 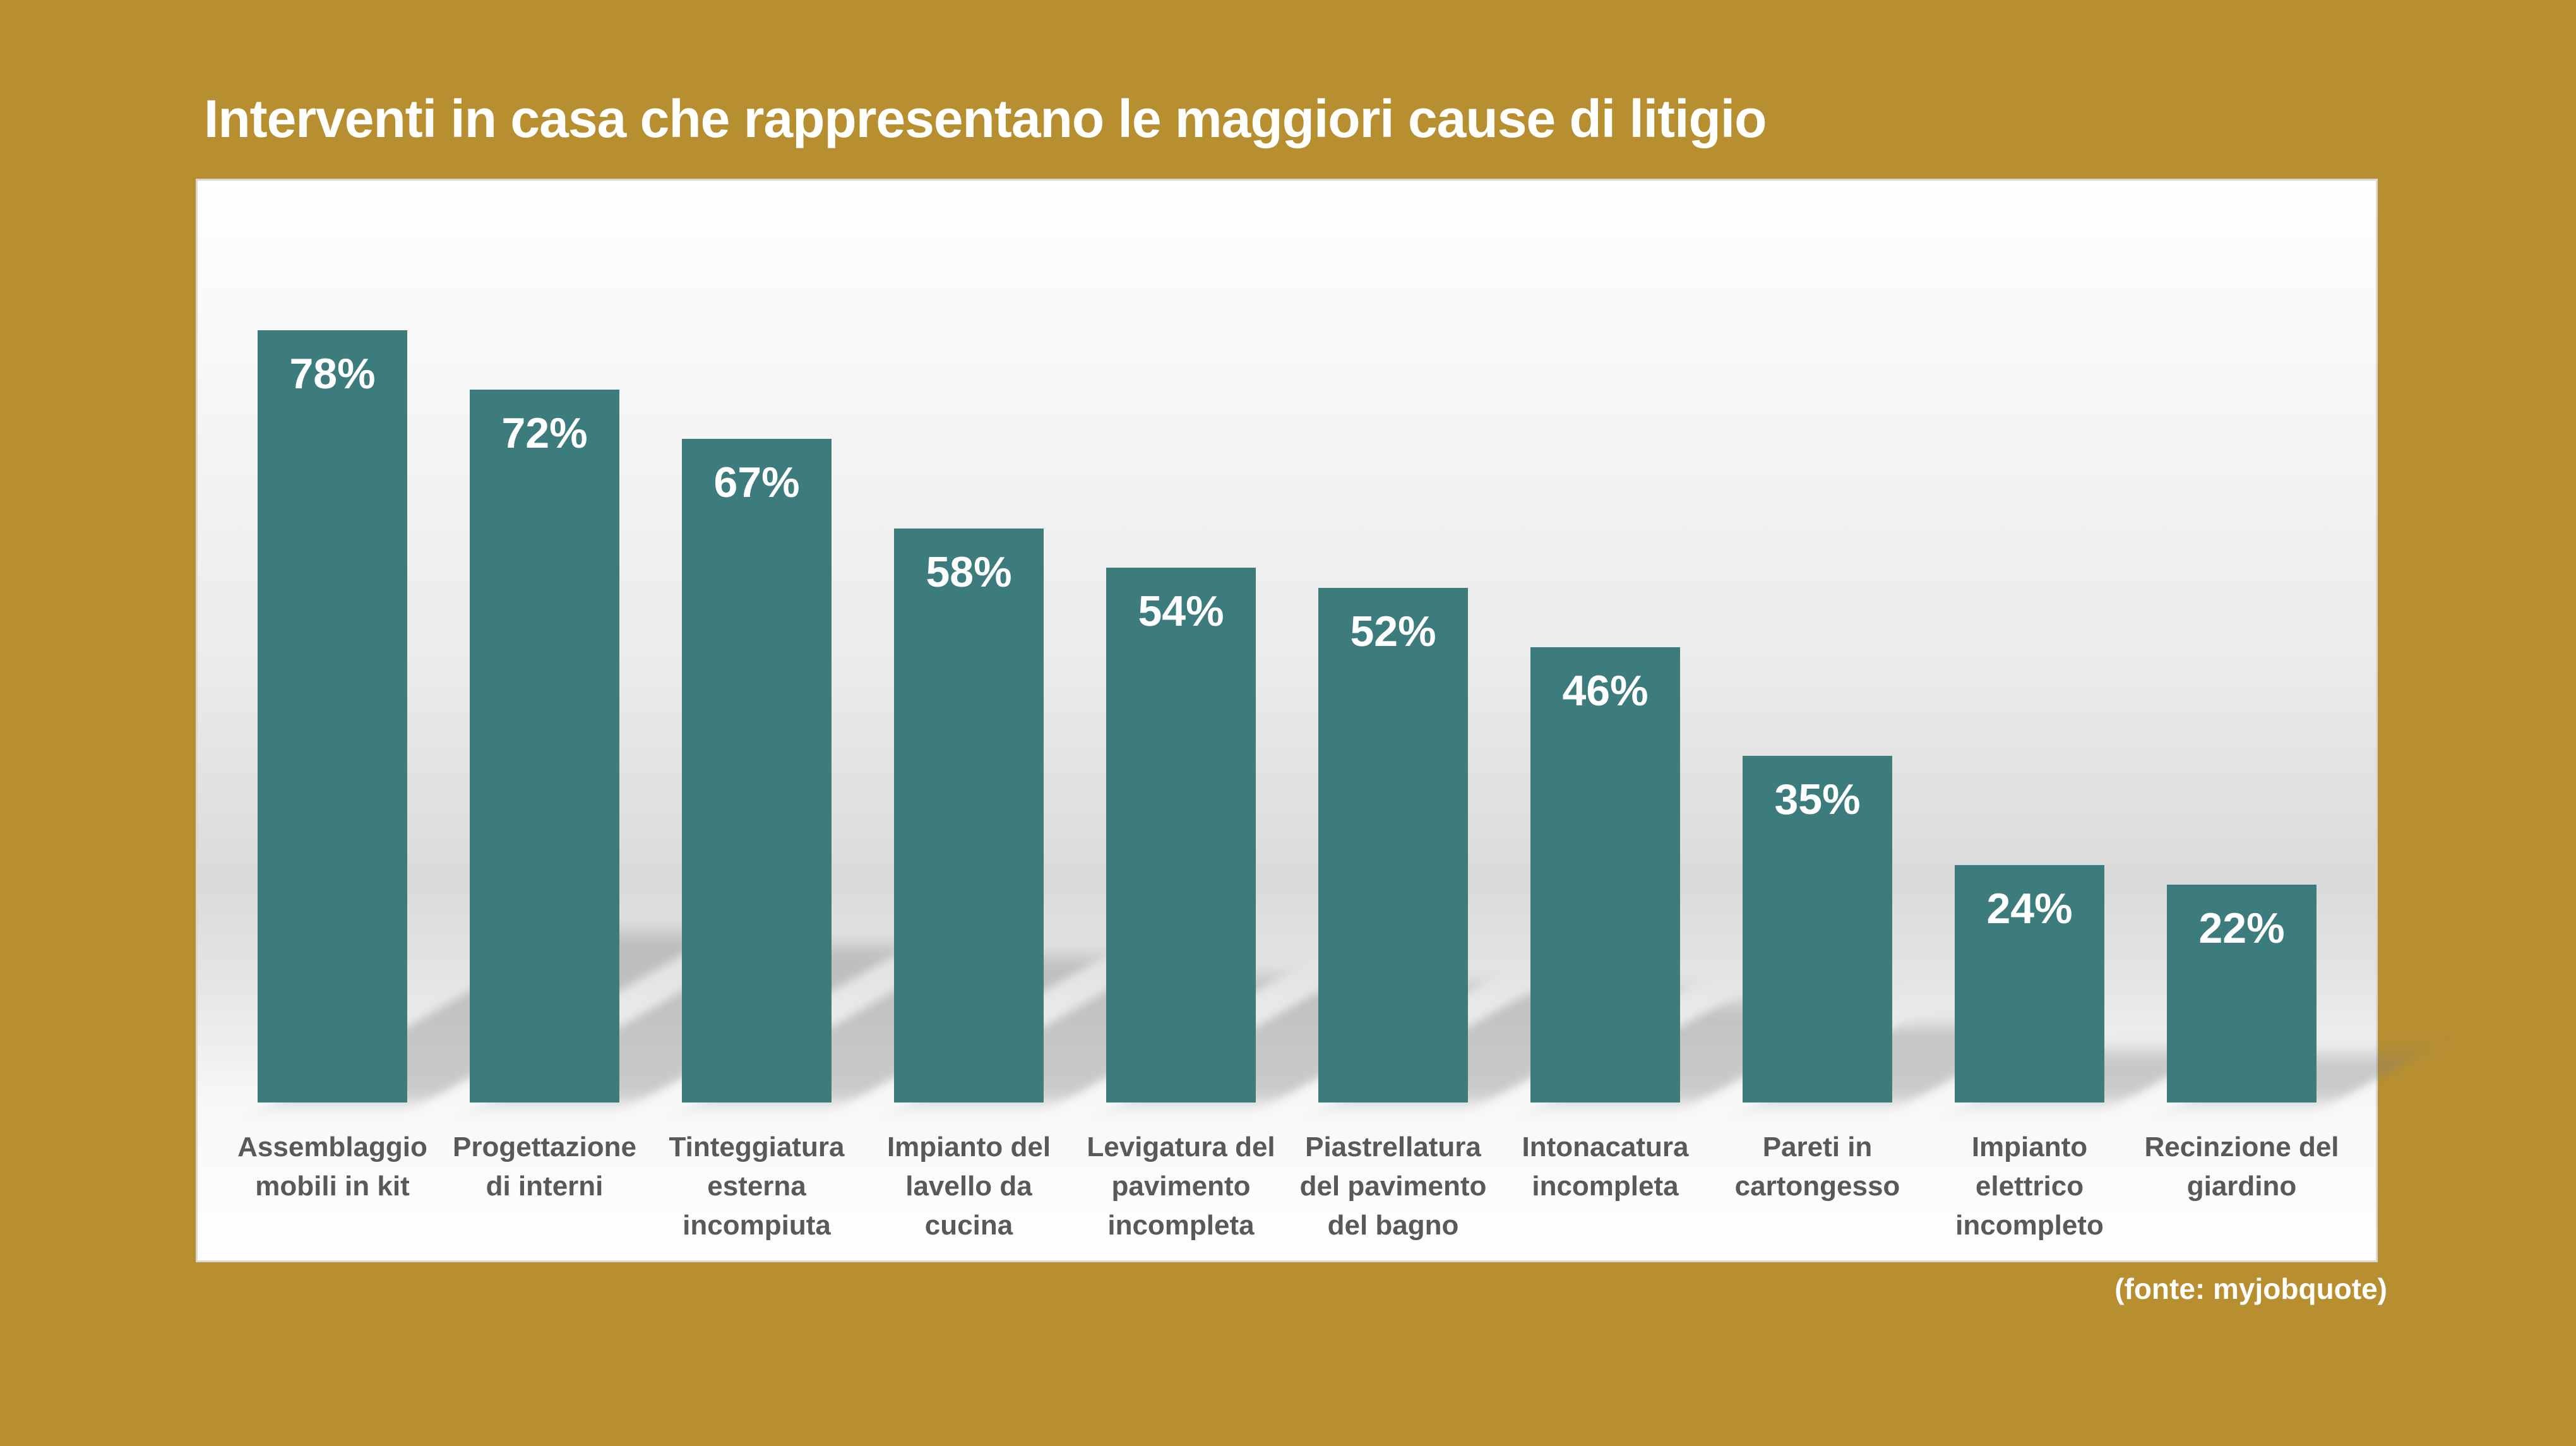 What do you see at coordinates (1817, 799) in the screenshot?
I see `data-label: 35%` at bounding box center [1817, 799].